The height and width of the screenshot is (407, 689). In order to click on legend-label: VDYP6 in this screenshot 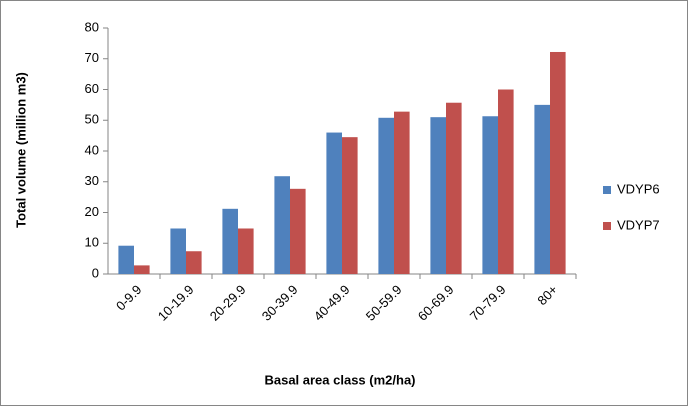, I will do `click(638, 188)`.